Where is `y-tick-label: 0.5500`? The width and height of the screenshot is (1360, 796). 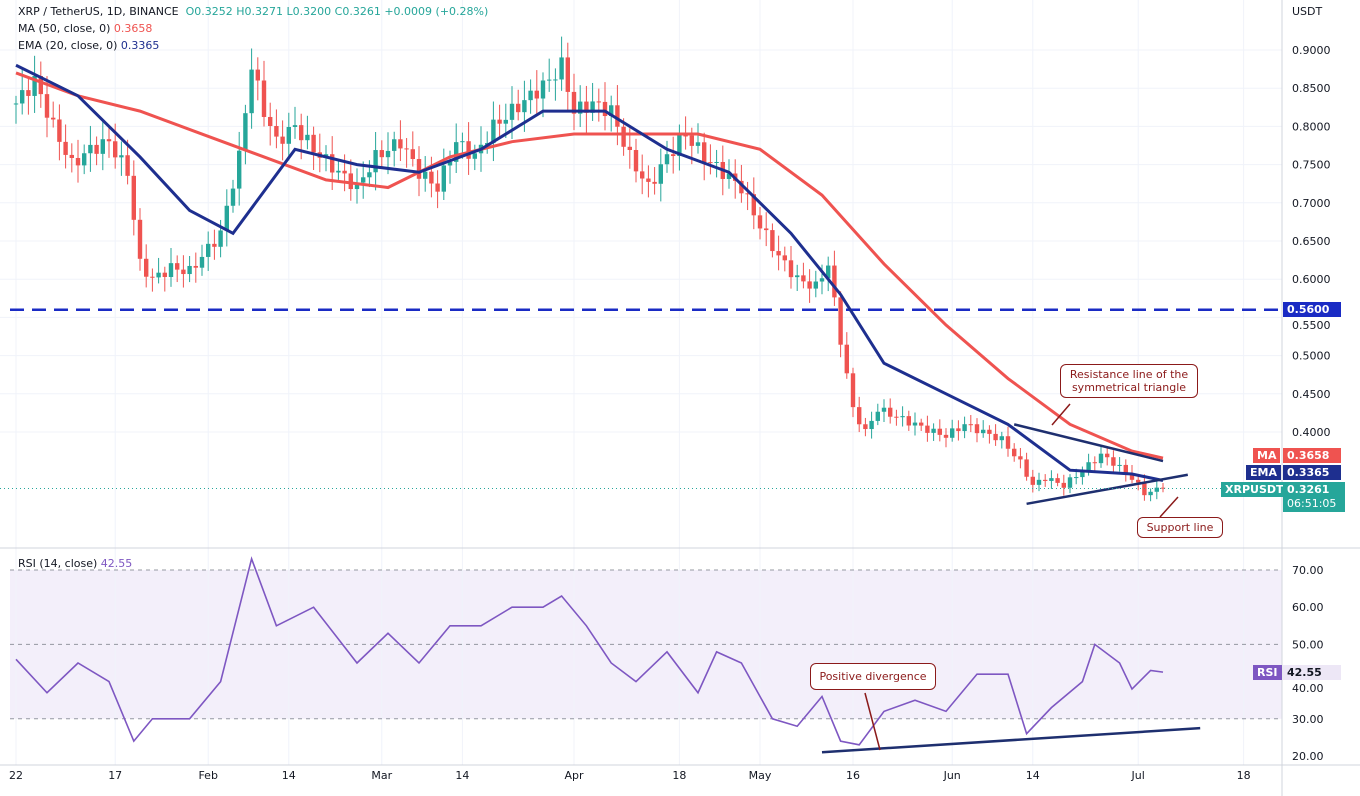
y-tick-label: 0.5500 is located at coordinates (1311, 325).